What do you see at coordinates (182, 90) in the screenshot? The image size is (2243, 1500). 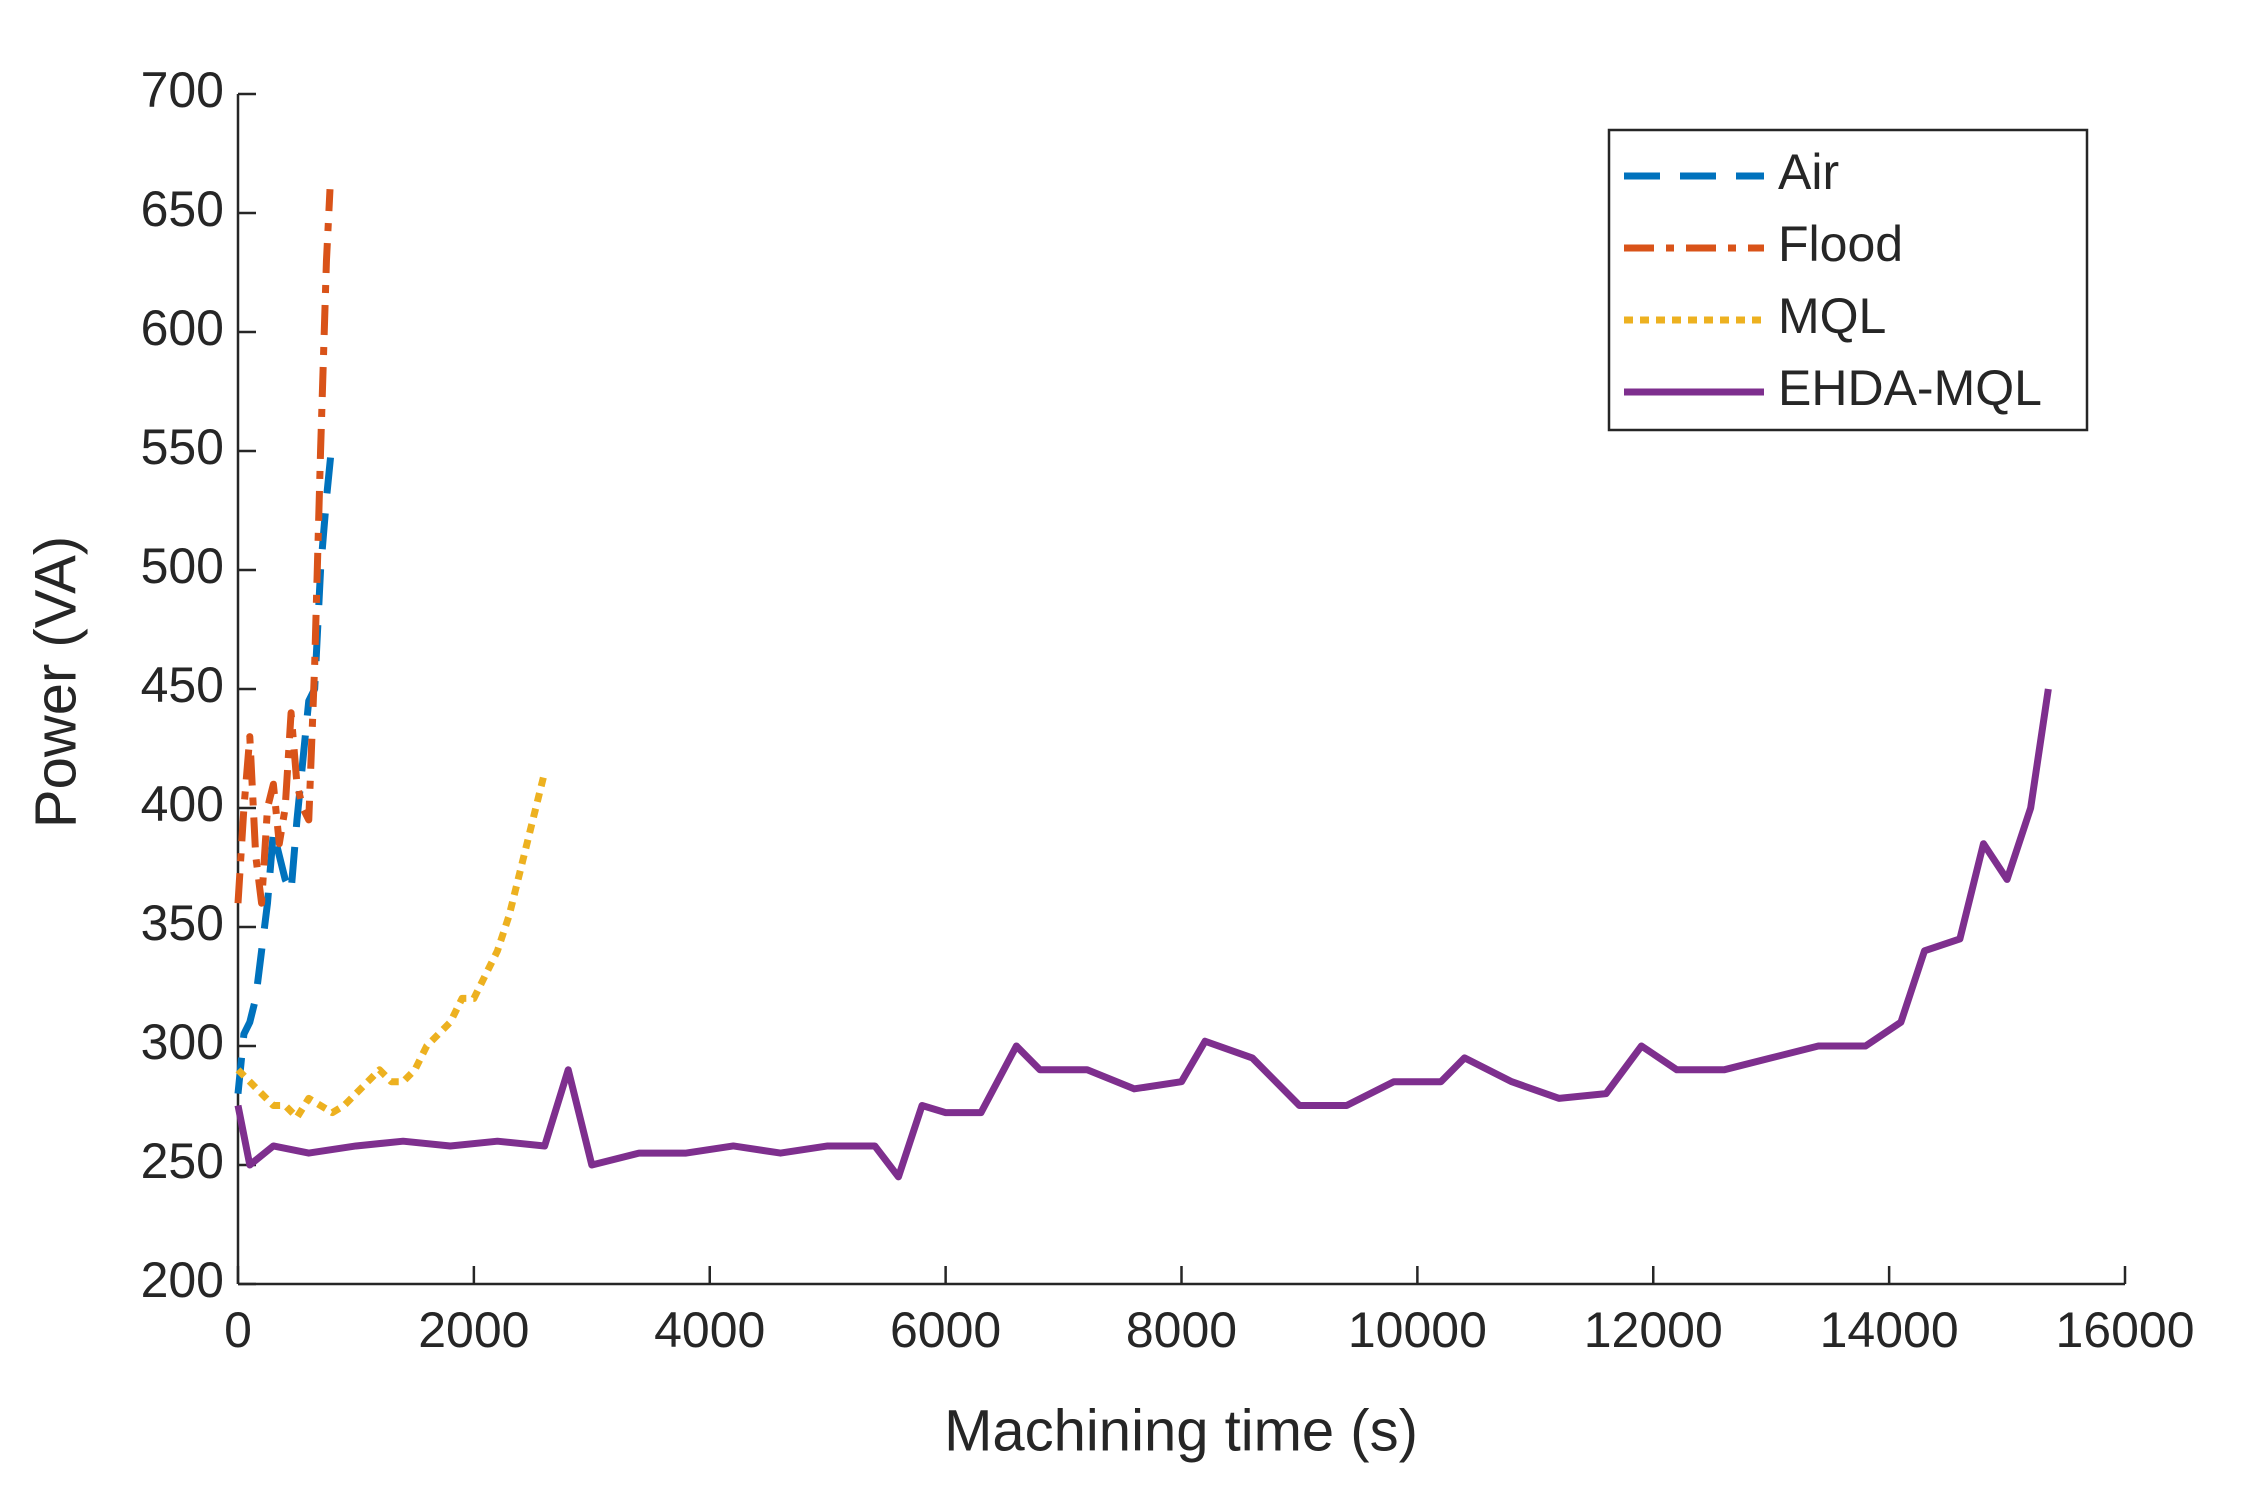 I see `y-tick-label: 700` at bounding box center [182, 90].